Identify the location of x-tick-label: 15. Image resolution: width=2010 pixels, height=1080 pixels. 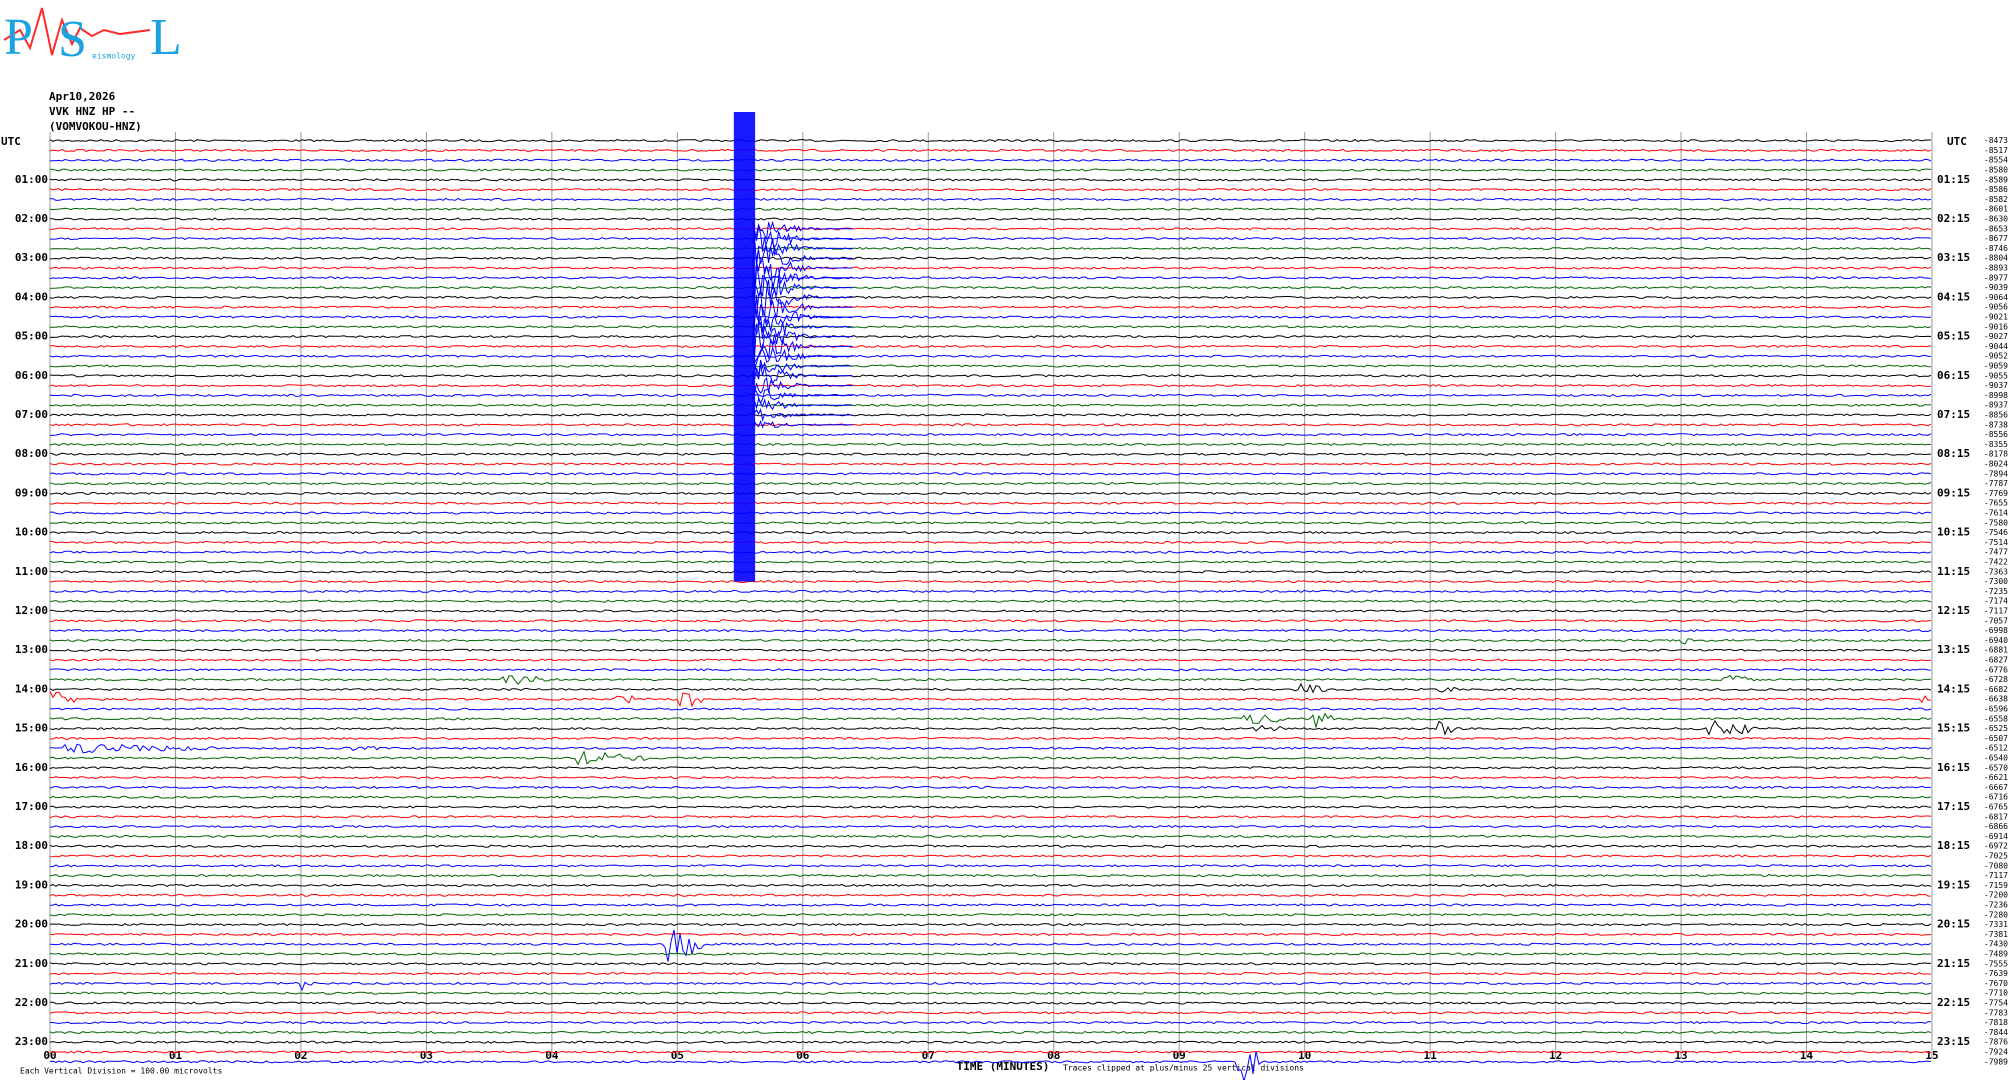
(1931, 1055).